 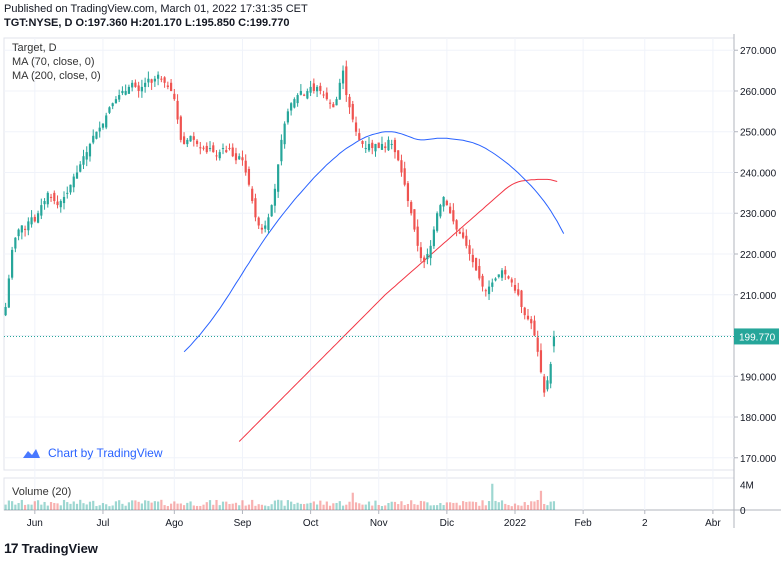 I want to click on x-tick-label: Sep, so click(x=243, y=523).